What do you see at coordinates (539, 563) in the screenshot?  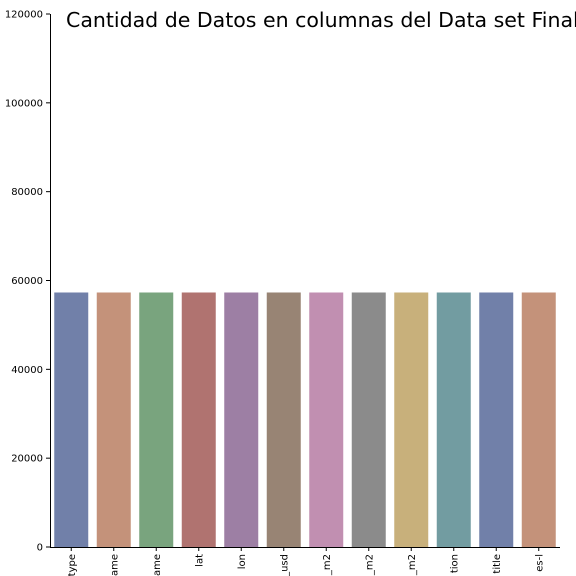 I see `x-tick-label: es-l` at bounding box center [539, 563].